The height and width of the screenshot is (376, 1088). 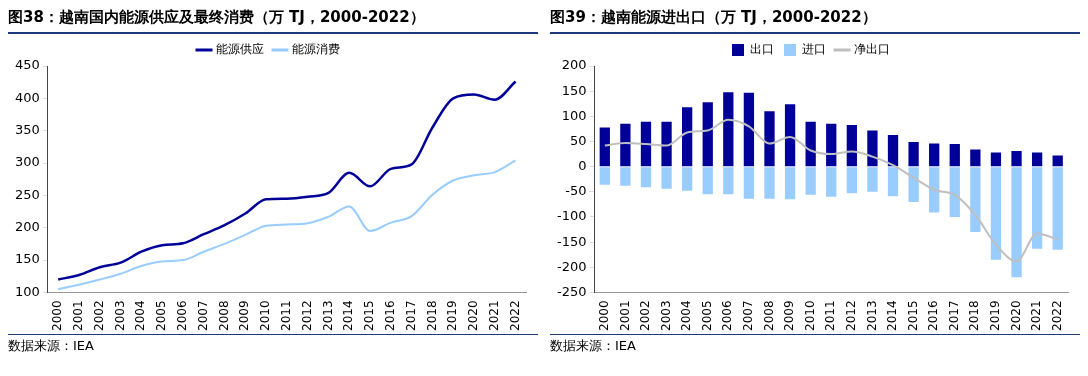 What do you see at coordinates (815, 21) in the screenshot?
I see `chart-title: 图39：越南能源进出口（万 TJ，2000-2022）` at bounding box center [815, 21].